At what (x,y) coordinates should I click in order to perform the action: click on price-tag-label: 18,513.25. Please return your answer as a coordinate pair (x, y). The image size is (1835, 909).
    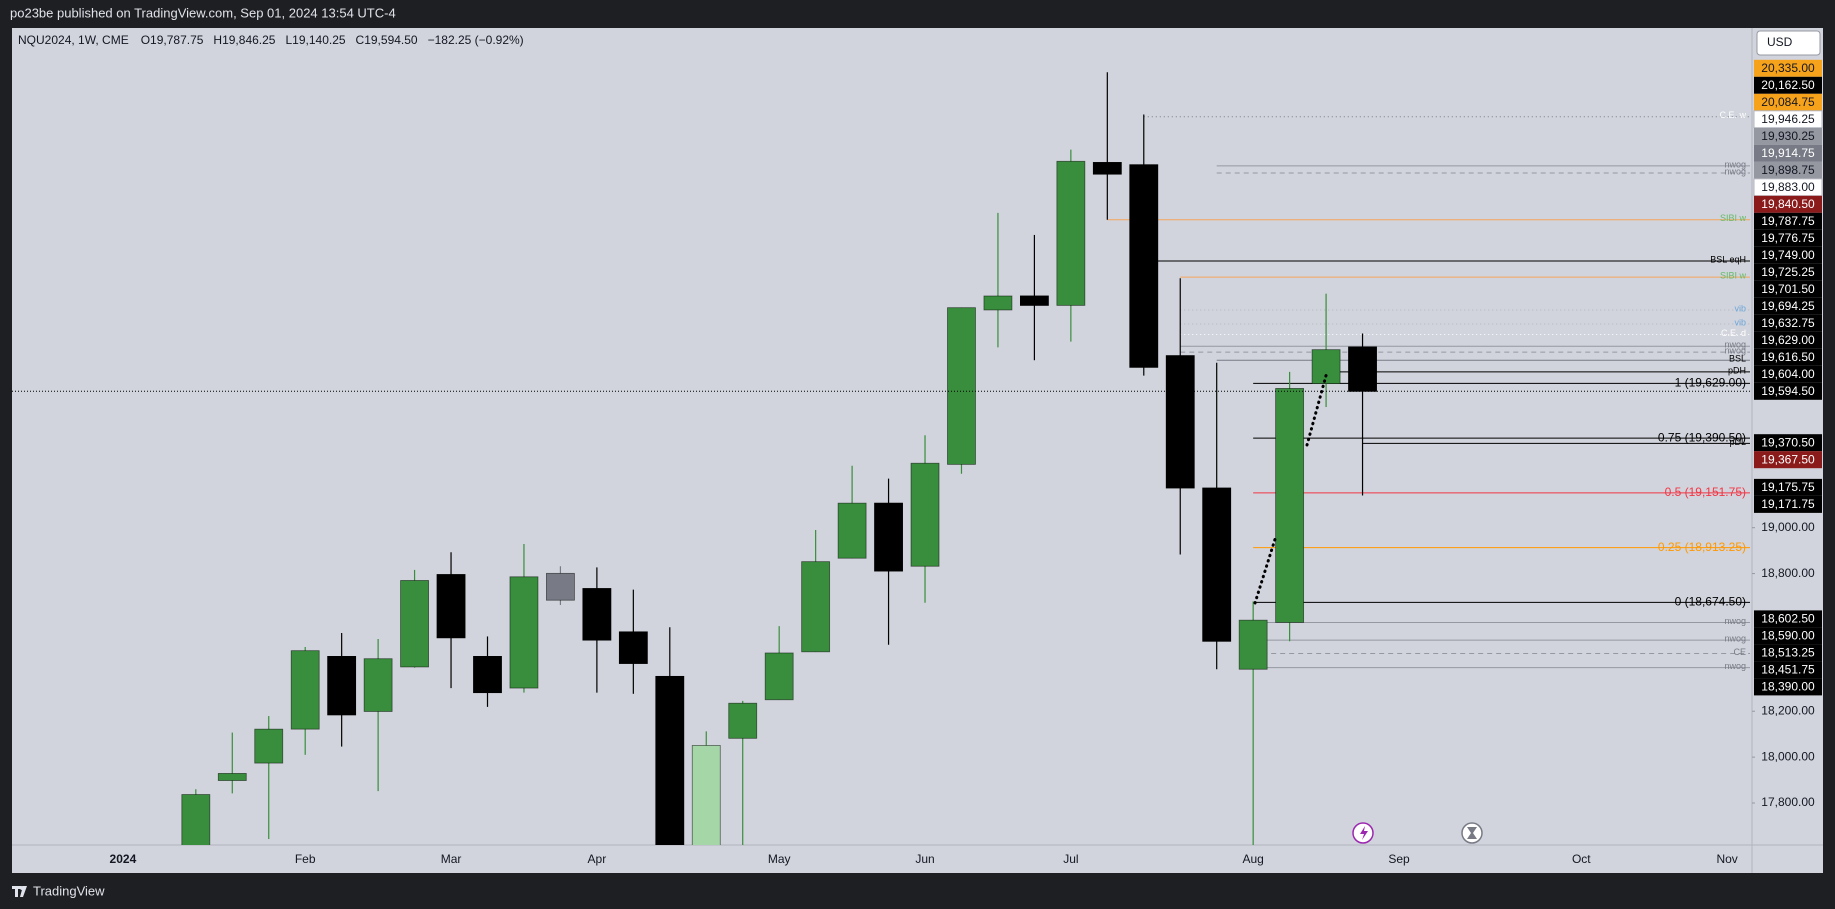
    Looking at the image, I should click on (1788, 653).